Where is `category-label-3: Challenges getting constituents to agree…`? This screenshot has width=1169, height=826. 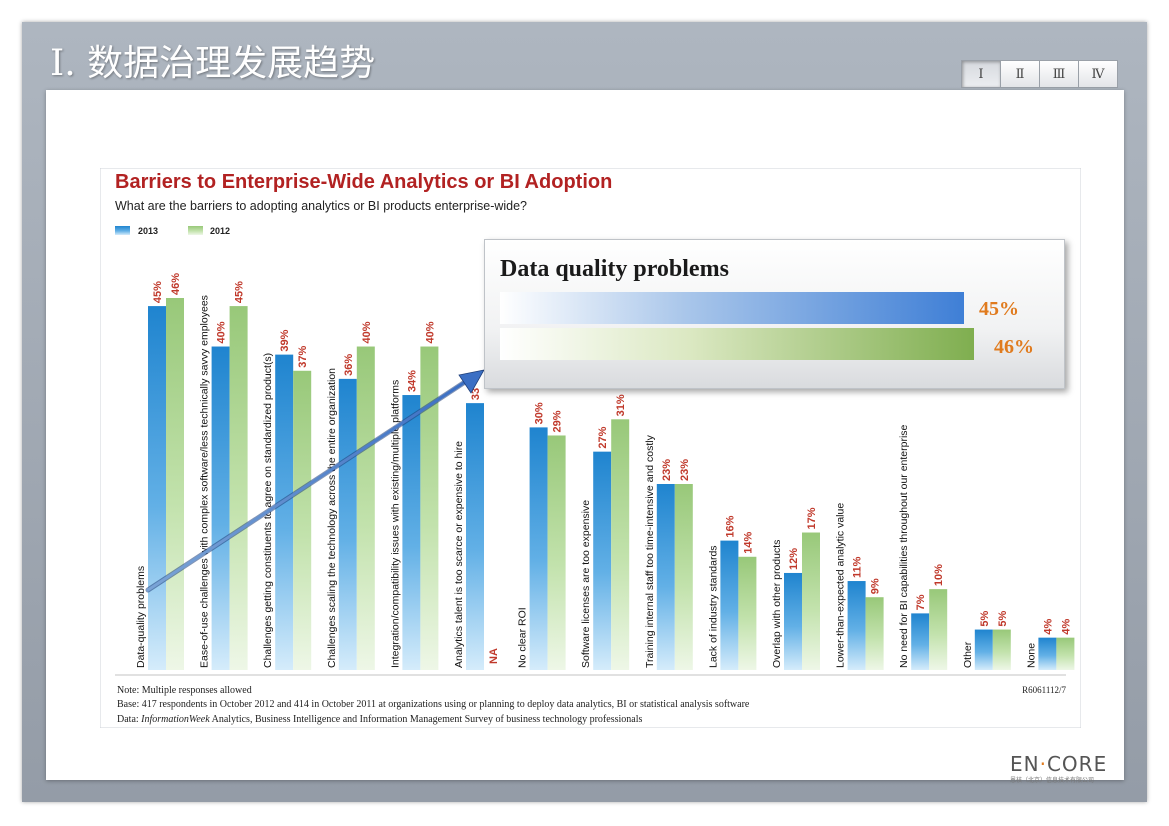
category-label-3: Challenges getting constituents to agree… is located at coordinates (268, 510).